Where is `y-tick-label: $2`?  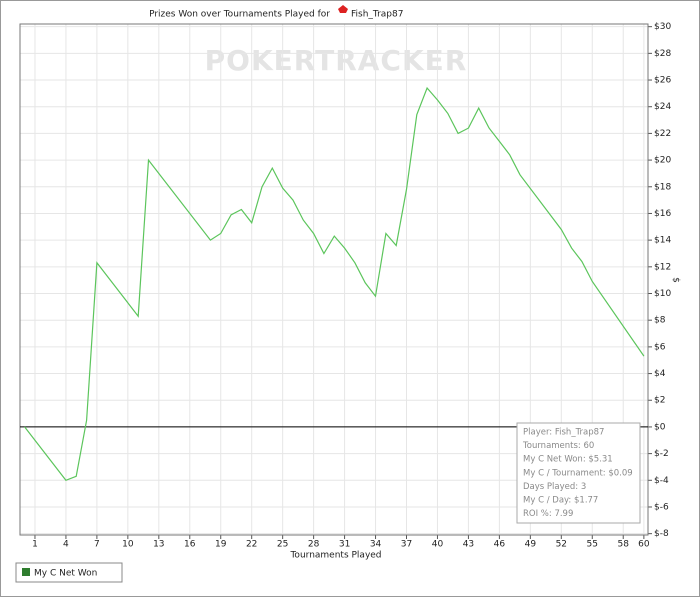 y-tick-label: $2 is located at coordinates (659, 401).